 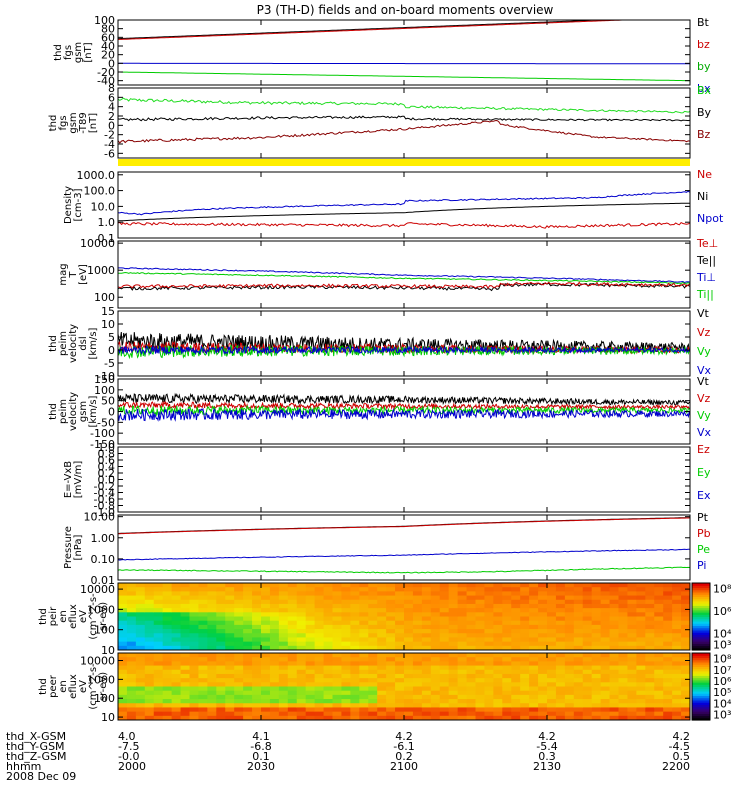 I want to click on y-tick-label: 6, so click(x=111, y=97).